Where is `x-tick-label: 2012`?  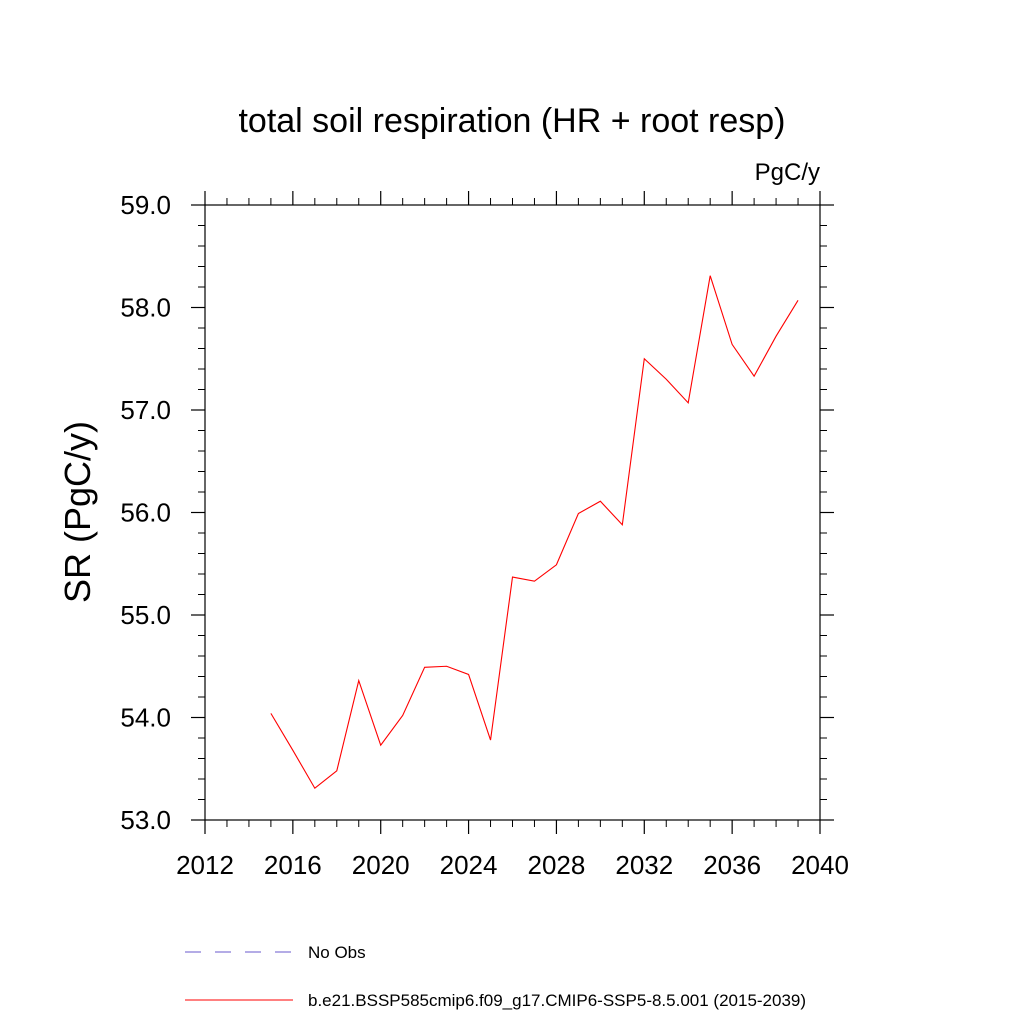
x-tick-label: 2012 is located at coordinates (205, 865).